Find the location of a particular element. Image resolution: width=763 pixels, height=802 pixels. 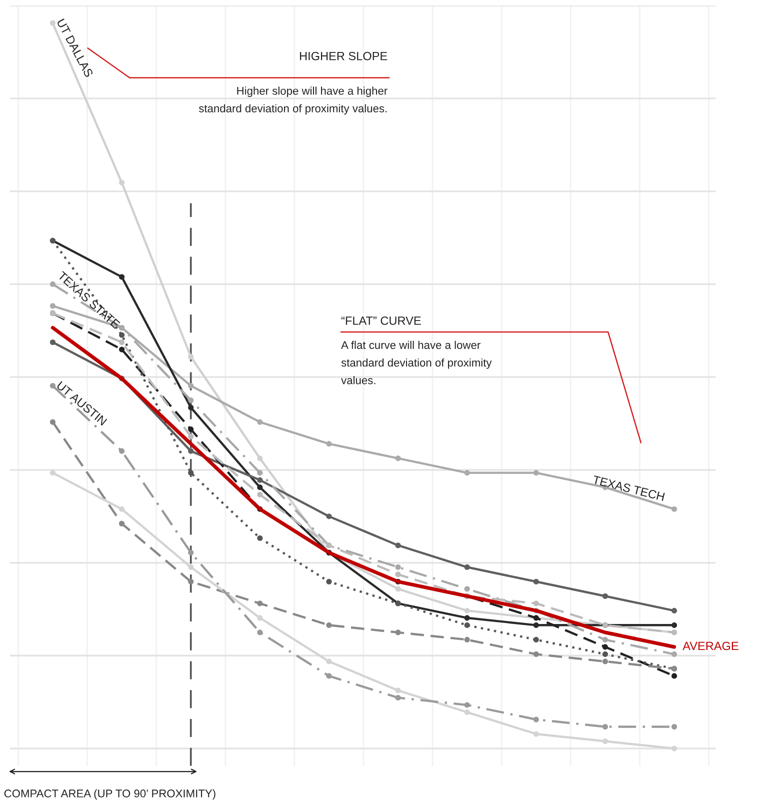

text: COMPACT AREA (UP TO 90’ PROXIMITY) is located at coordinates (110, 794).